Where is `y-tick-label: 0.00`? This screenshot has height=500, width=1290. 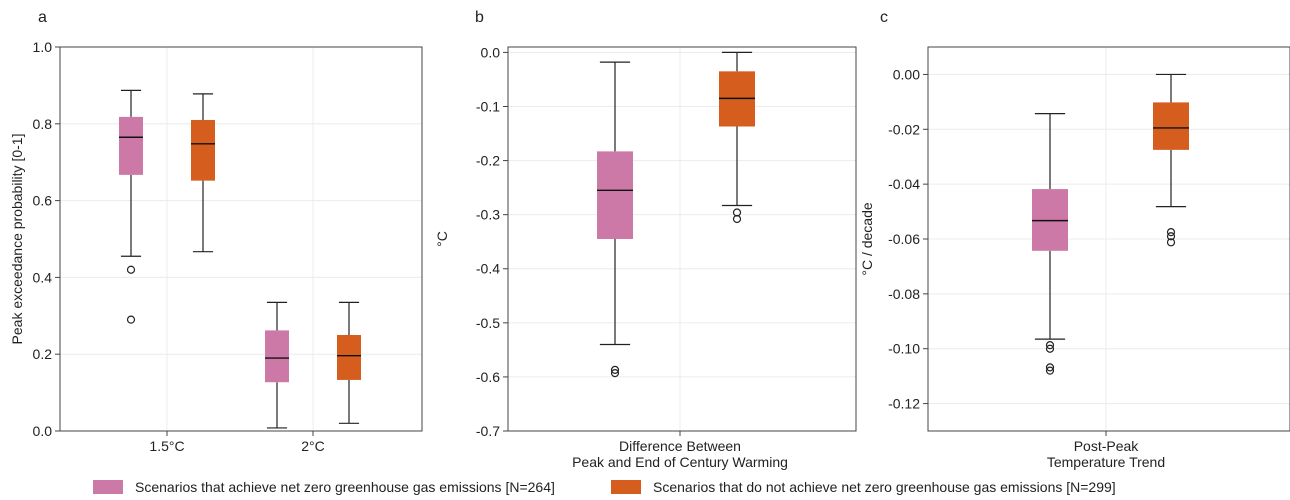 y-tick-label: 0.00 is located at coordinates (906, 74).